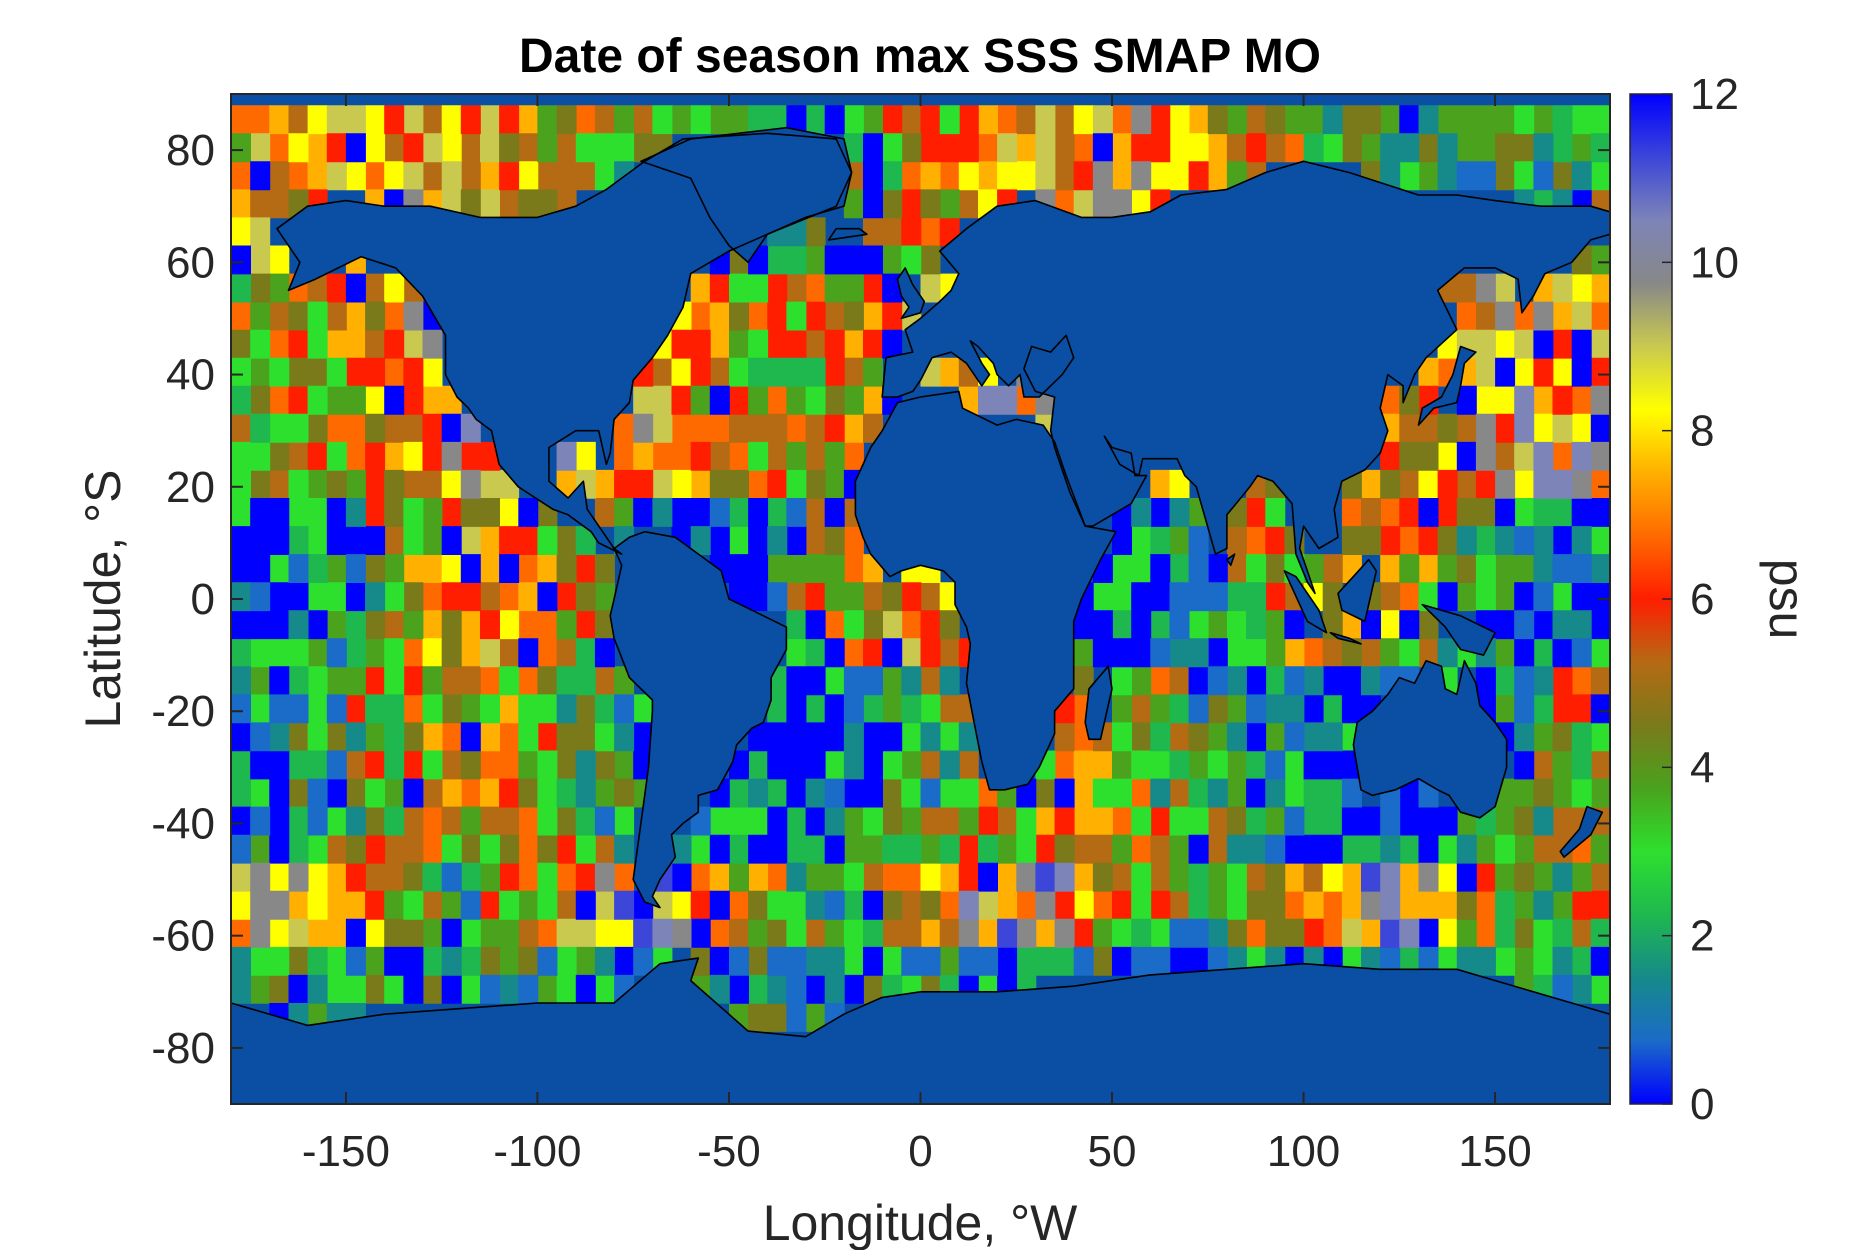  Describe the element at coordinates (346, 1151) in the screenshot. I see `x-tick-label: -150` at that location.